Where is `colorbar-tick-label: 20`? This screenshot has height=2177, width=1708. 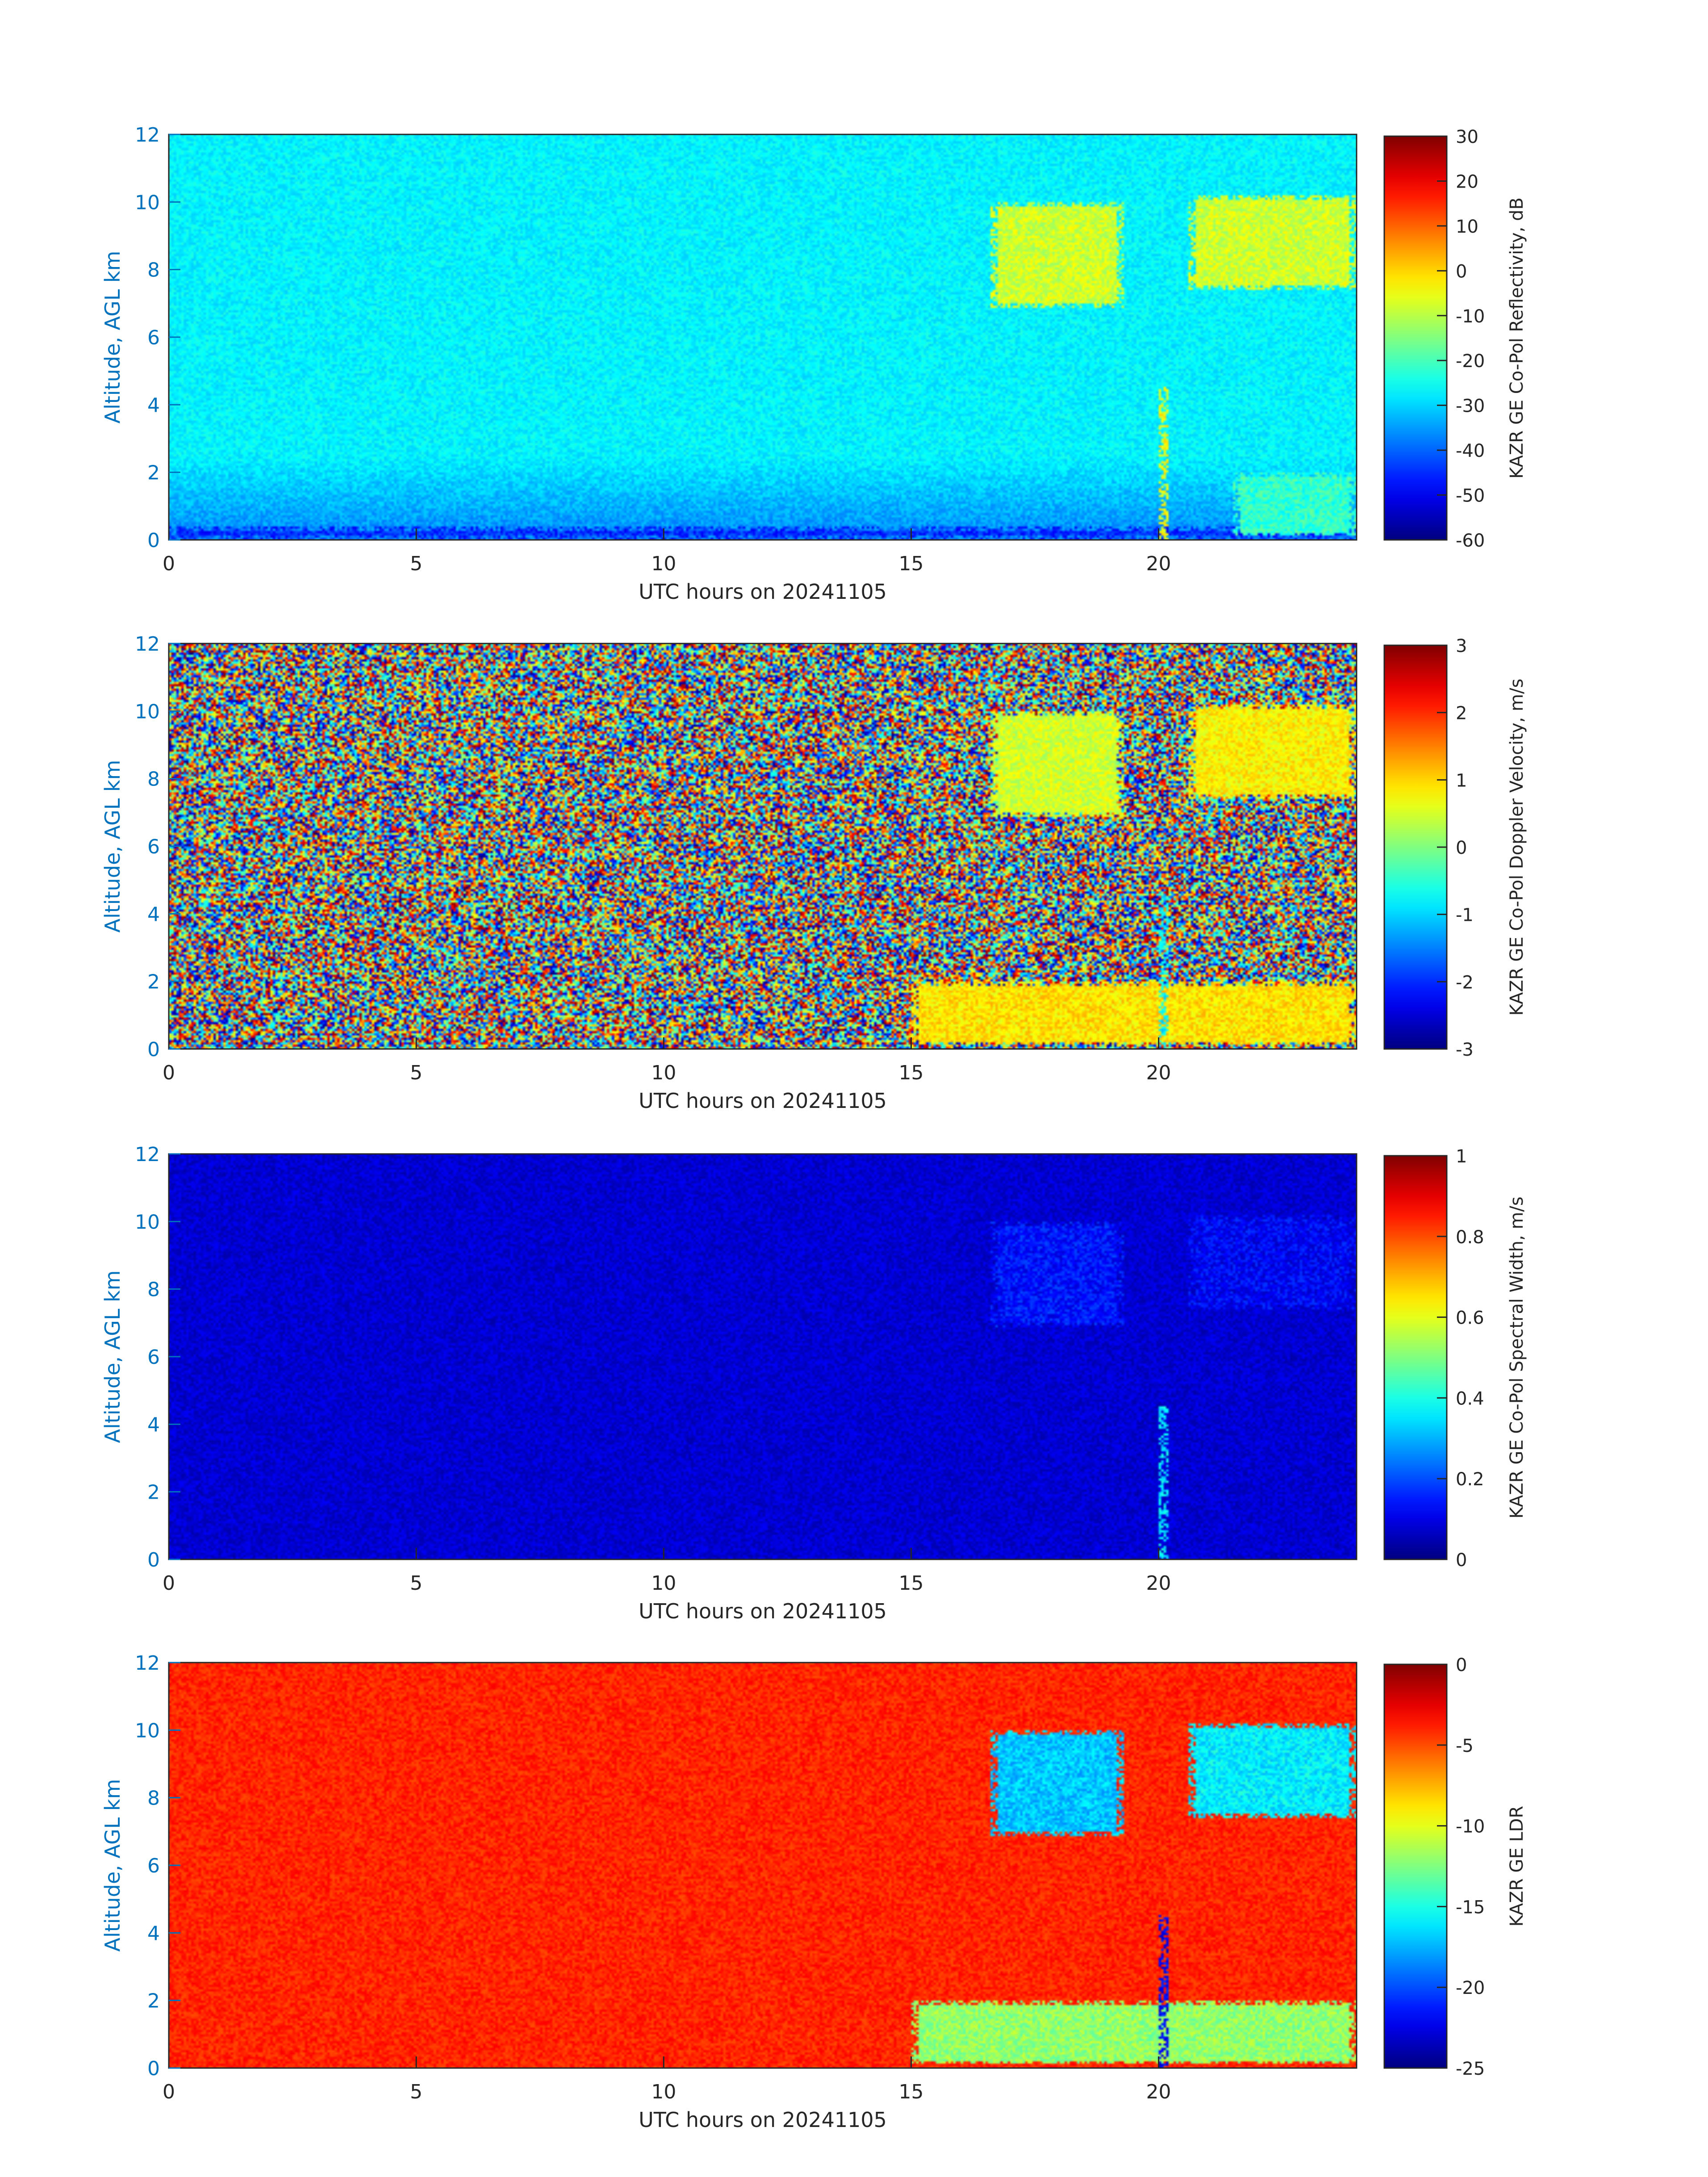
colorbar-tick-label: 20 is located at coordinates (1467, 181).